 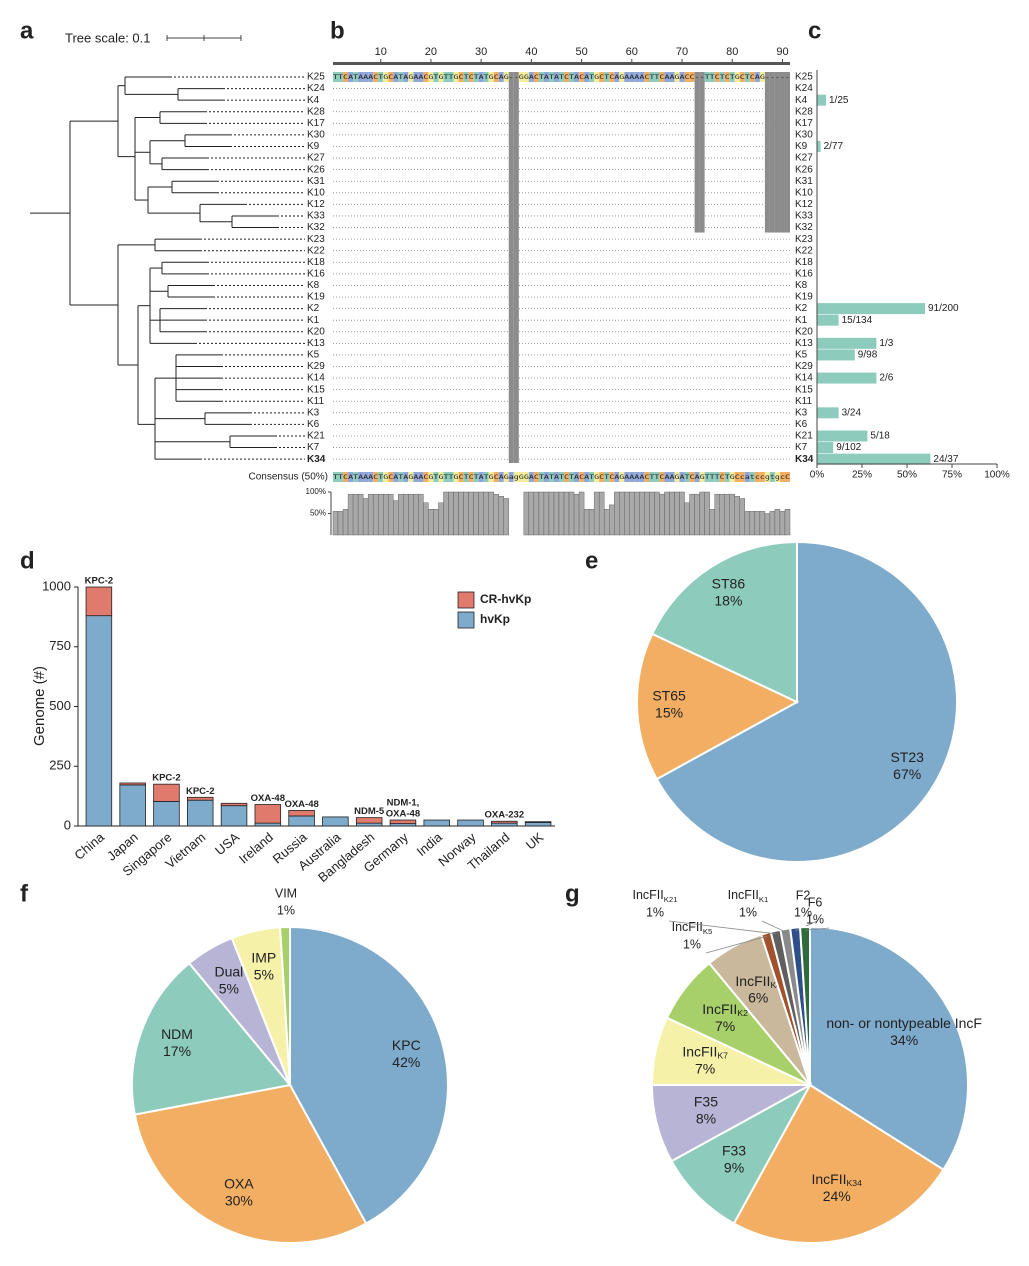 I want to click on pie-slice, so click(x=838, y=1163).